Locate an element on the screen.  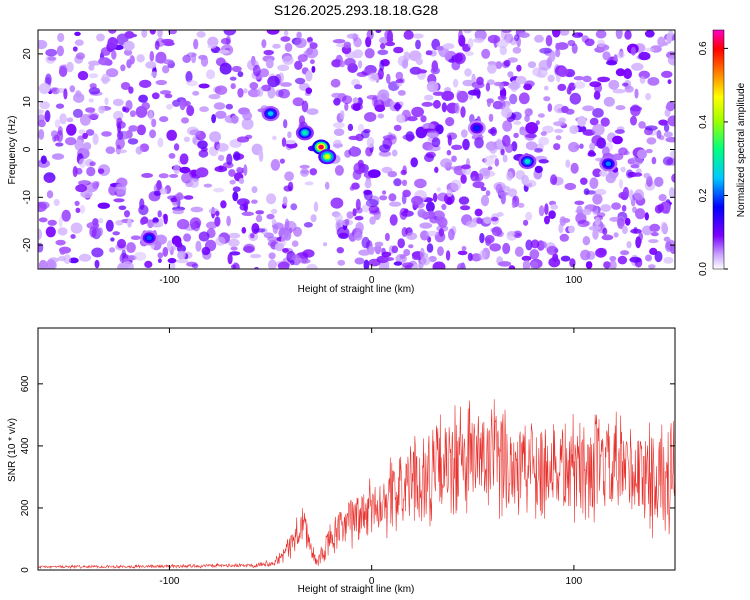
spectrogram-hotspot is located at coordinates (608, 164).